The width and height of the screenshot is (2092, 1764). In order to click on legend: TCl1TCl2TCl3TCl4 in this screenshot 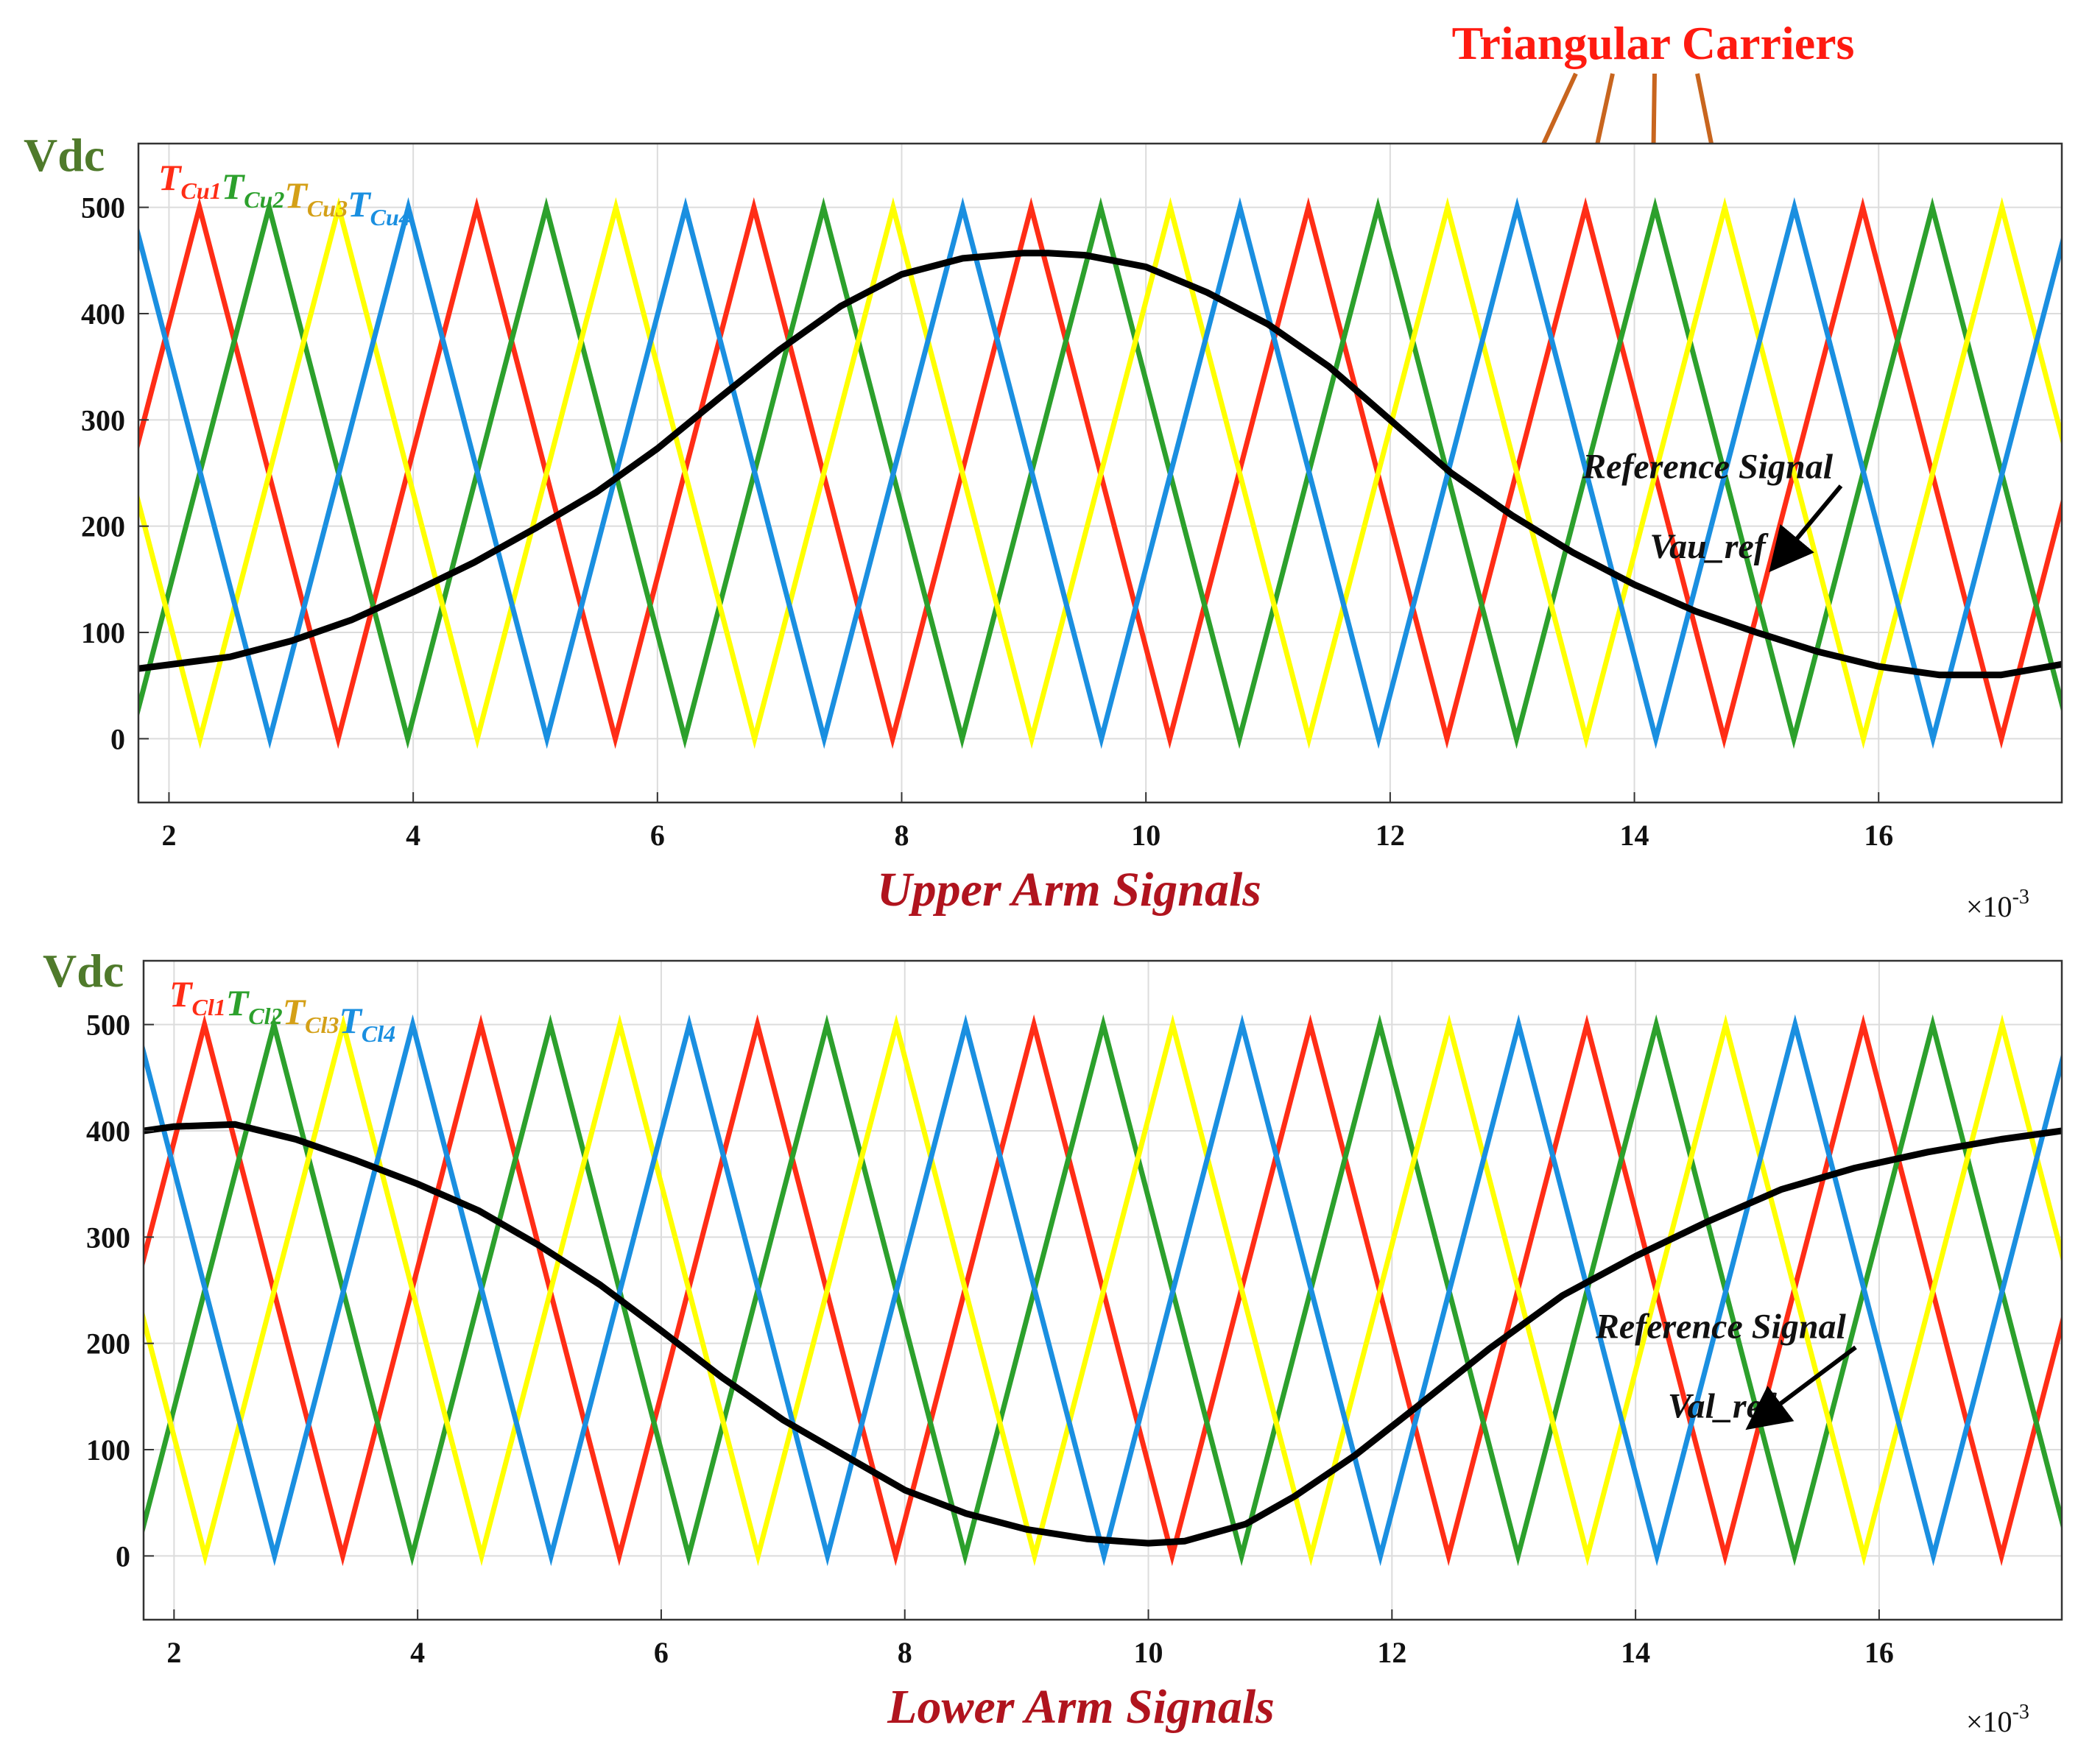, I will do `click(282, 1010)`.